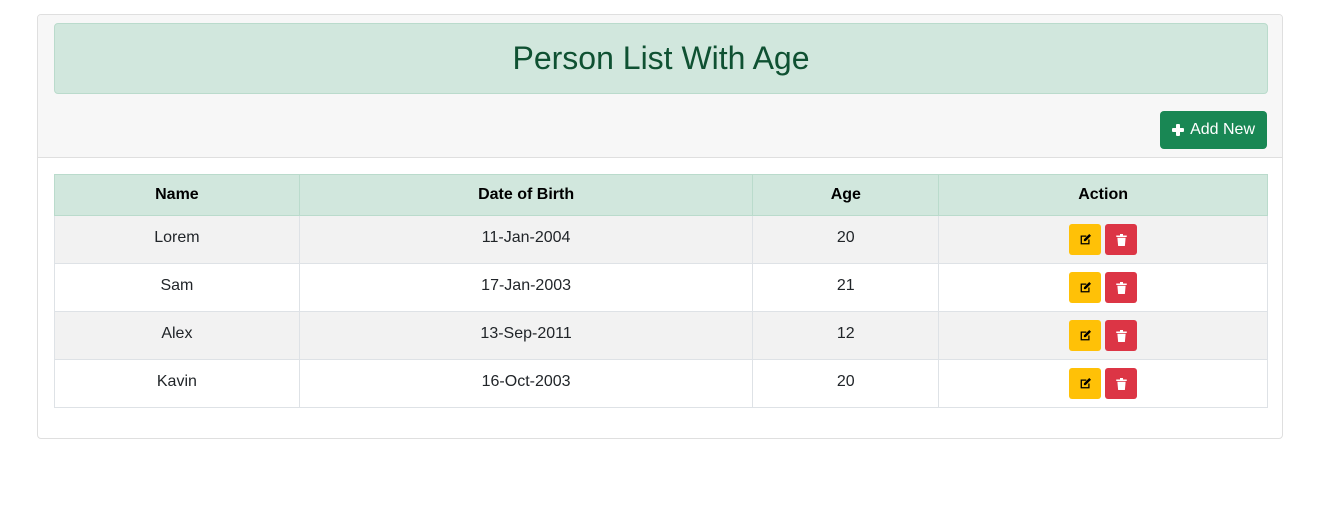 The width and height of the screenshot is (1337, 509). What do you see at coordinates (177, 195) in the screenshot?
I see `column-header-name: Name` at bounding box center [177, 195].